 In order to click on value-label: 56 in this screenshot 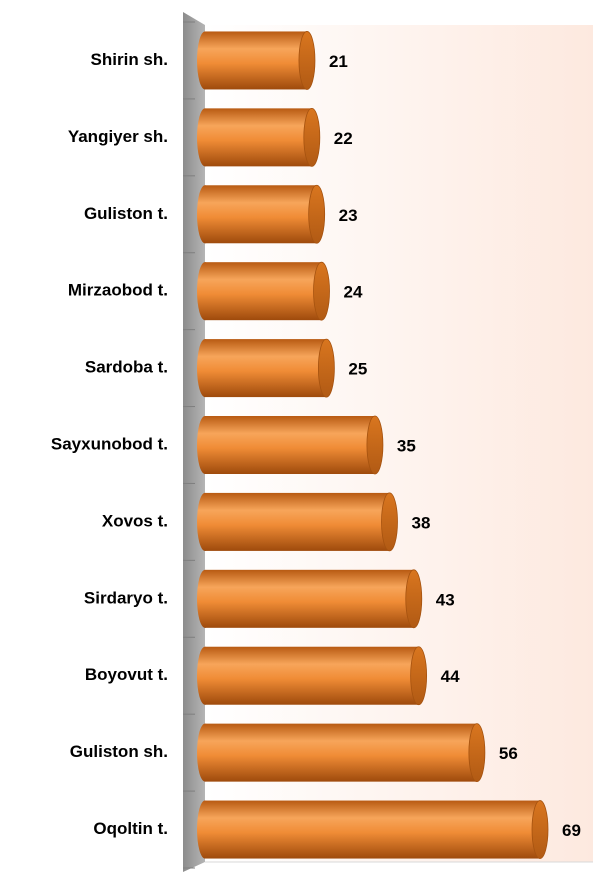, I will do `click(508, 753)`.